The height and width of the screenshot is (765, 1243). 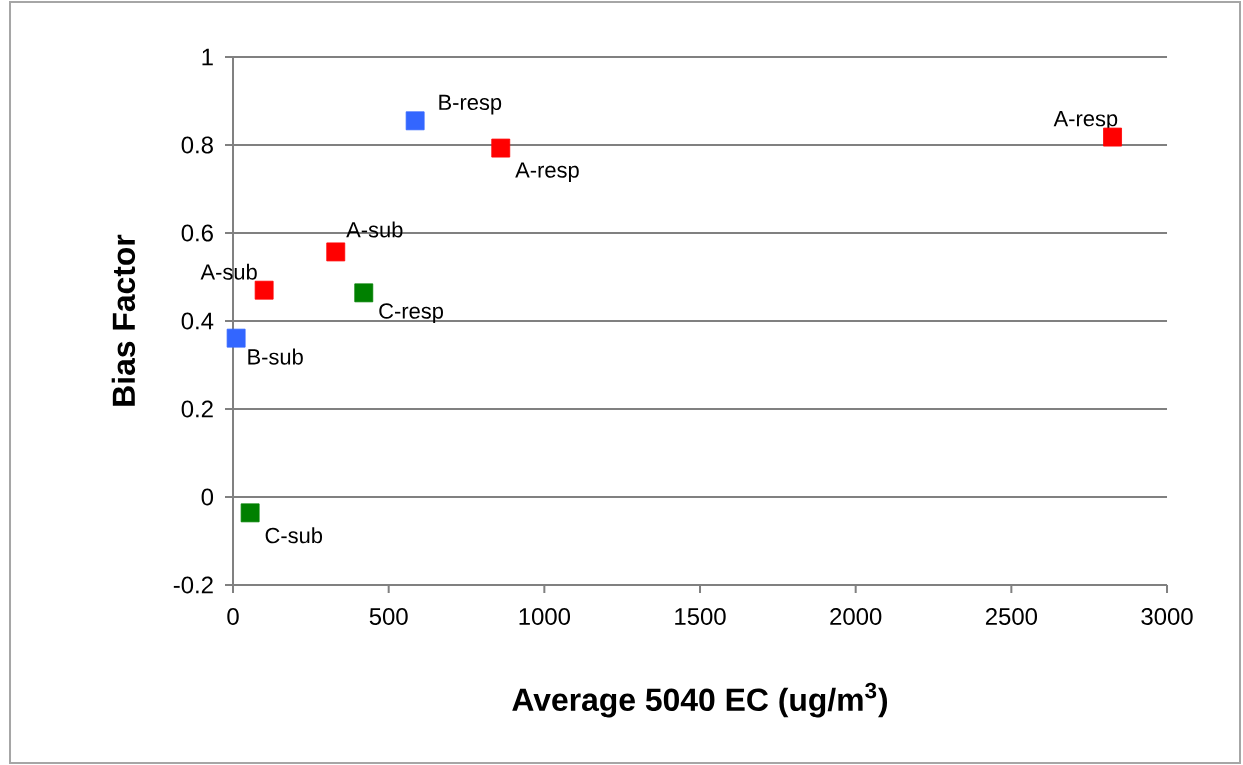 What do you see at coordinates (233, 616) in the screenshot?
I see `x-tick-label: 0` at bounding box center [233, 616].